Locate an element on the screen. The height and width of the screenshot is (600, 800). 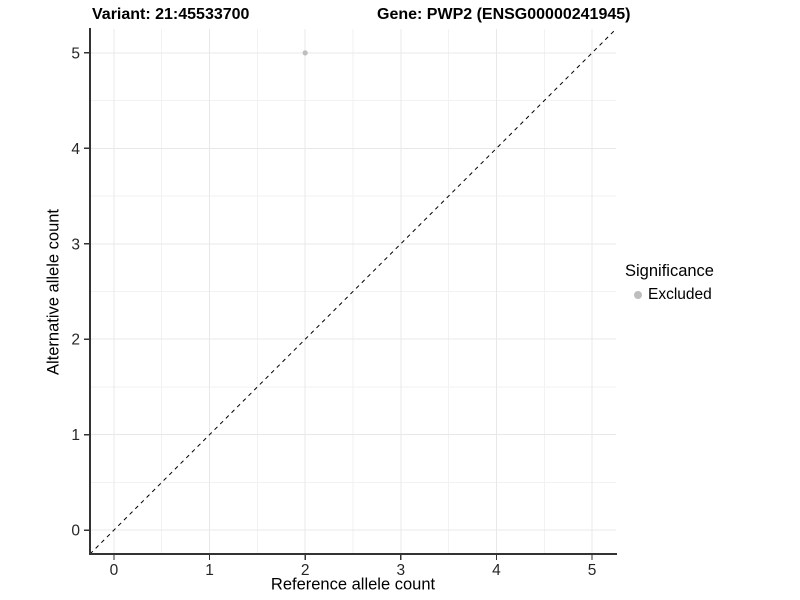
y-axis-title: Alternative allele count is located at coordinates (53, 292).